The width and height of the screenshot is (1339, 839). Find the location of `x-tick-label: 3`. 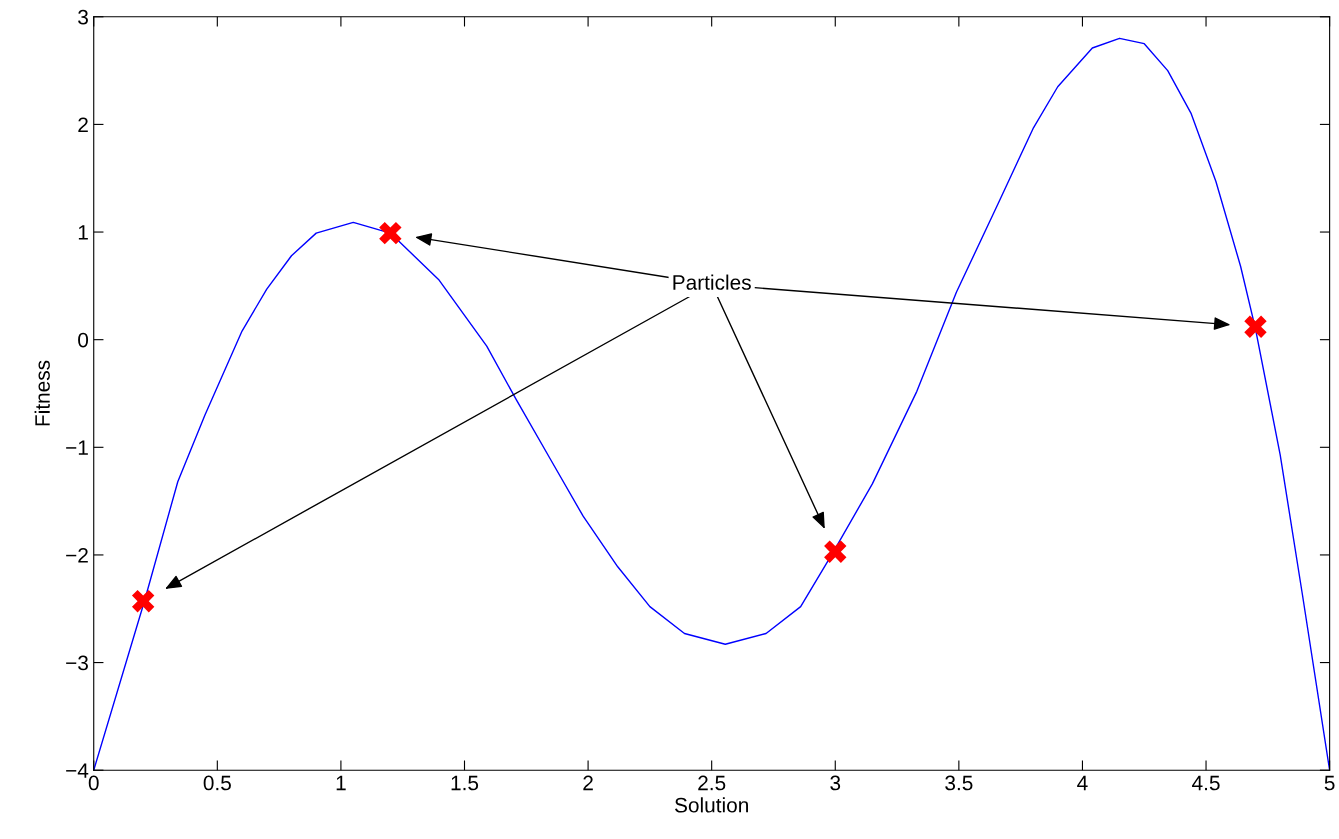

x-tick-label: 3 is located at coordinates (835, 783).